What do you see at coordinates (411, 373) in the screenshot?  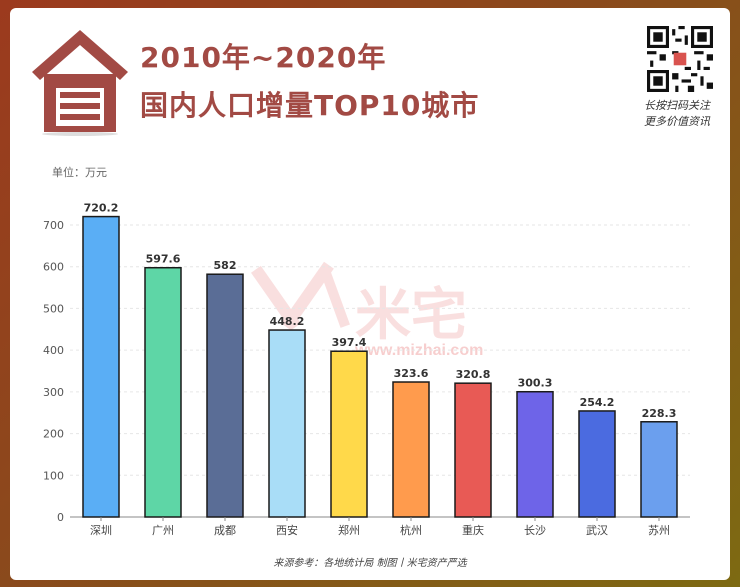 I see `bar-value-label: 323.6` at bounding box center [411, 373].